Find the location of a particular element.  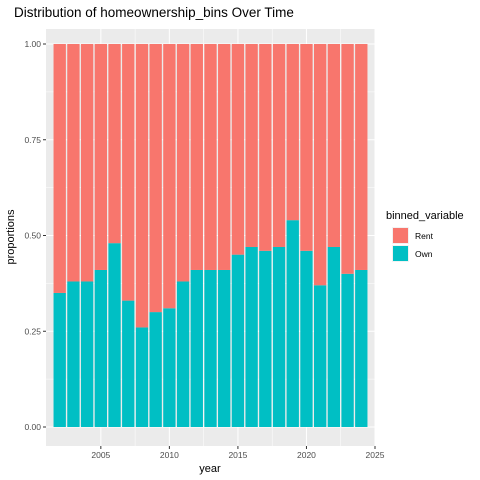

bar-rent-2018 is located at coordinates (279, 145).